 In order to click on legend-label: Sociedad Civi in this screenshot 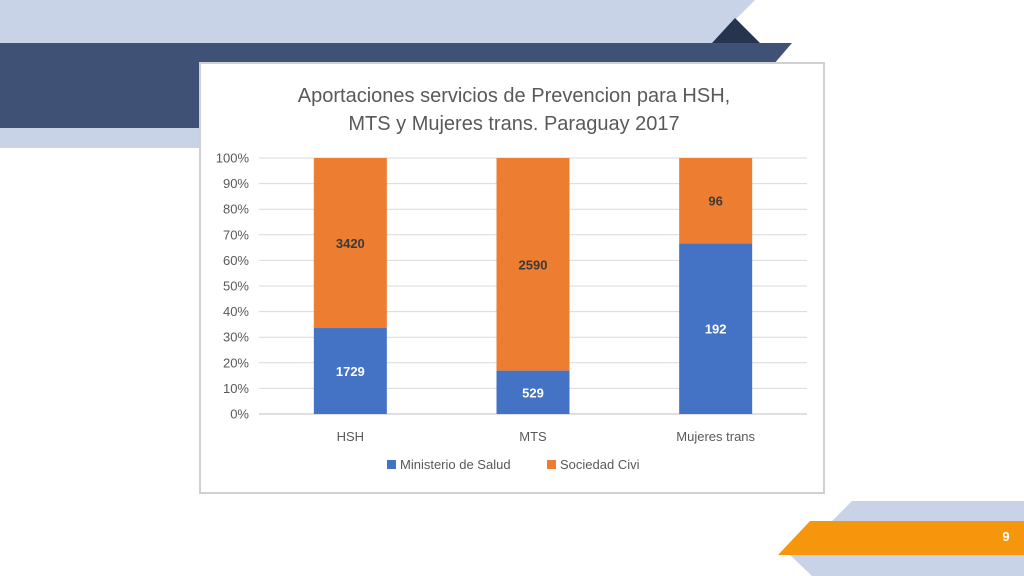, I will do `click(600, 464)`.